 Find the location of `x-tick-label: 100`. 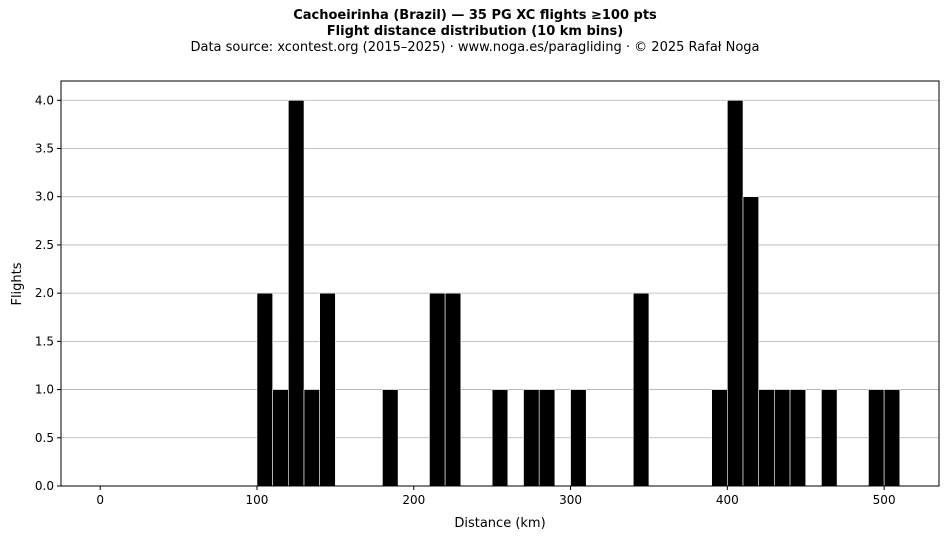

x-tick-label: 100 is located at coordinates (257, 500).